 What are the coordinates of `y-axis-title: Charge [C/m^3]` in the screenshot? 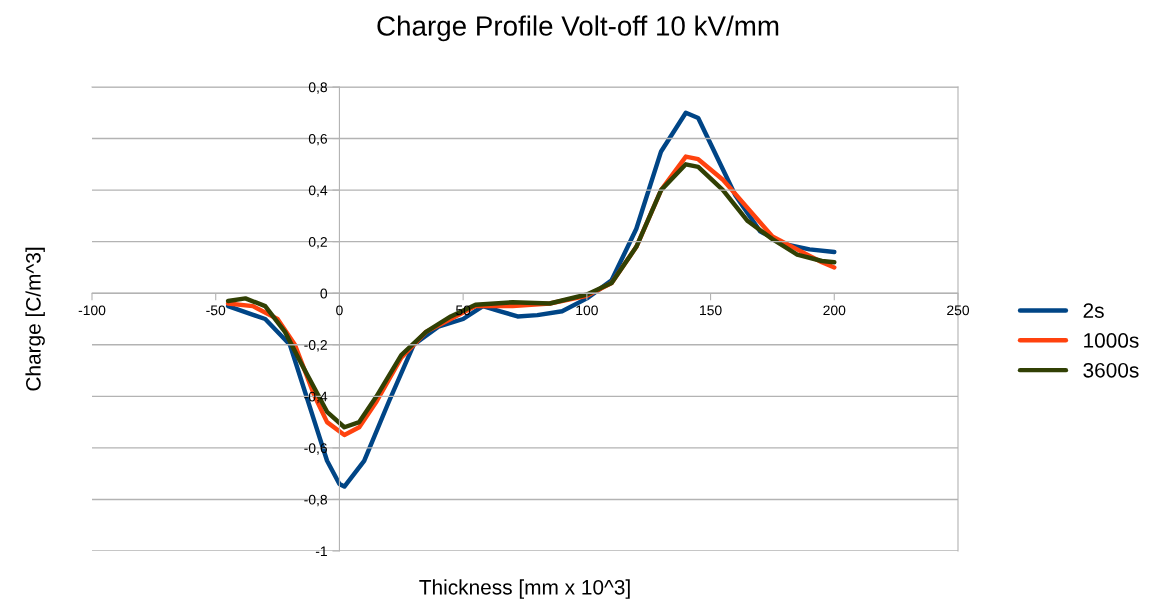 It's located at (35, 319).